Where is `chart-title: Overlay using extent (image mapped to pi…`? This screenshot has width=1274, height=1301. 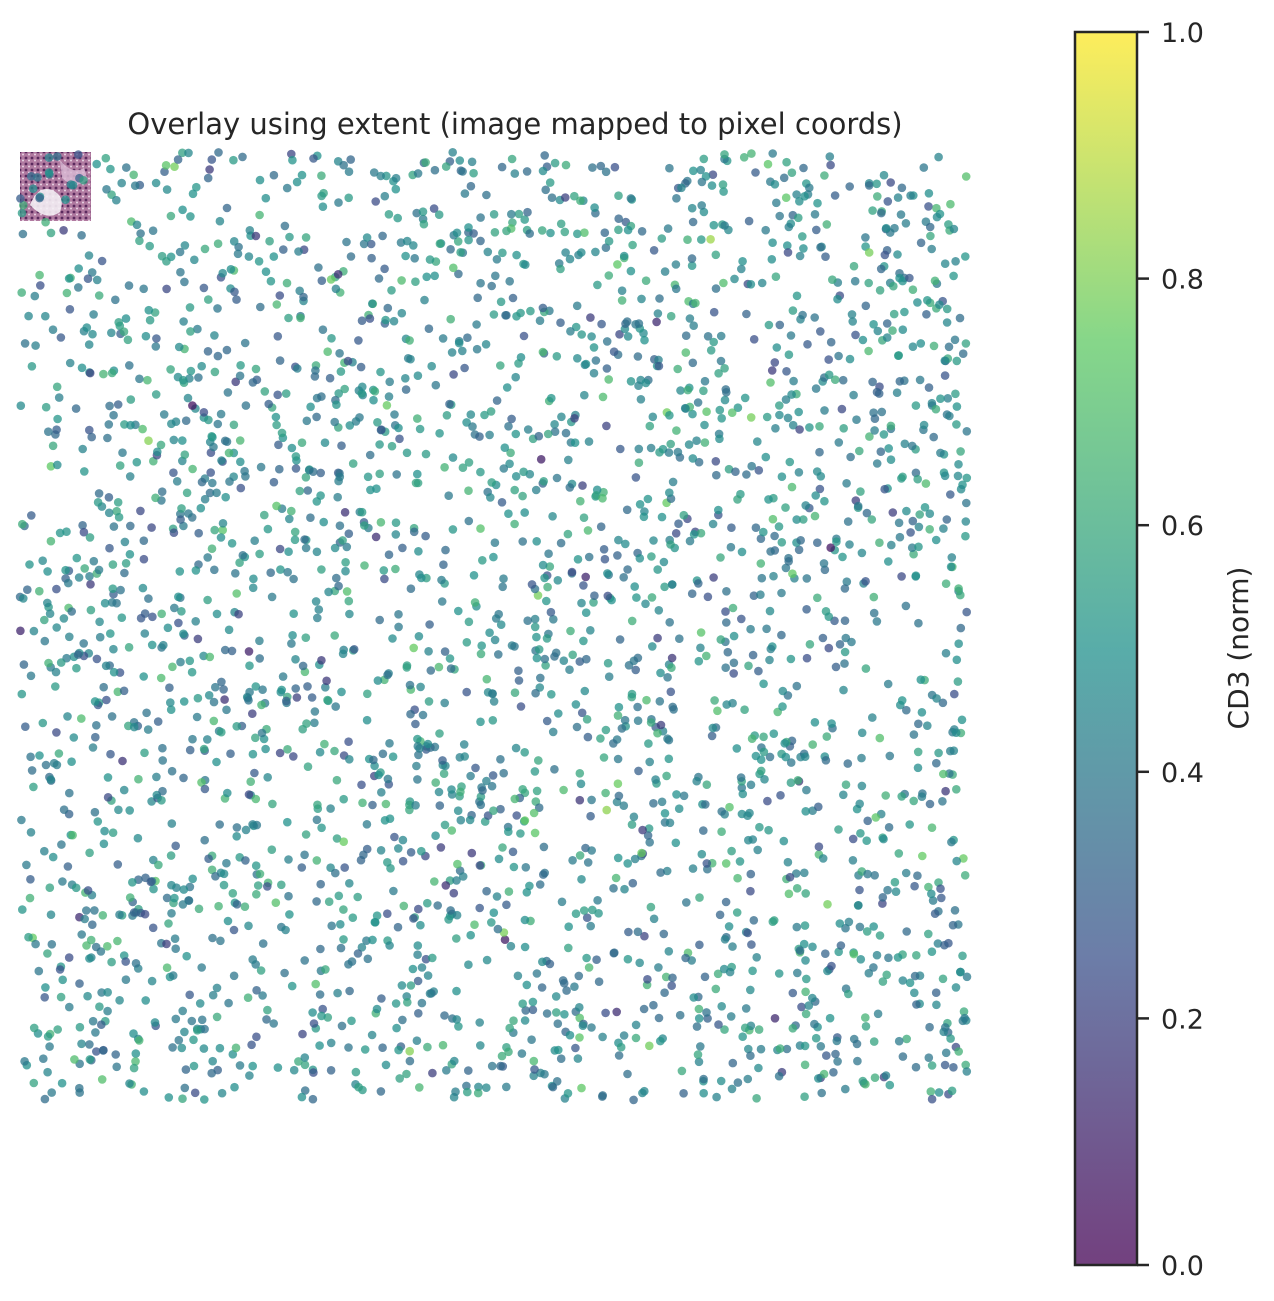
chart-title: Overlay using extent (image mapped to pi… is located at coordinates (514, 124).